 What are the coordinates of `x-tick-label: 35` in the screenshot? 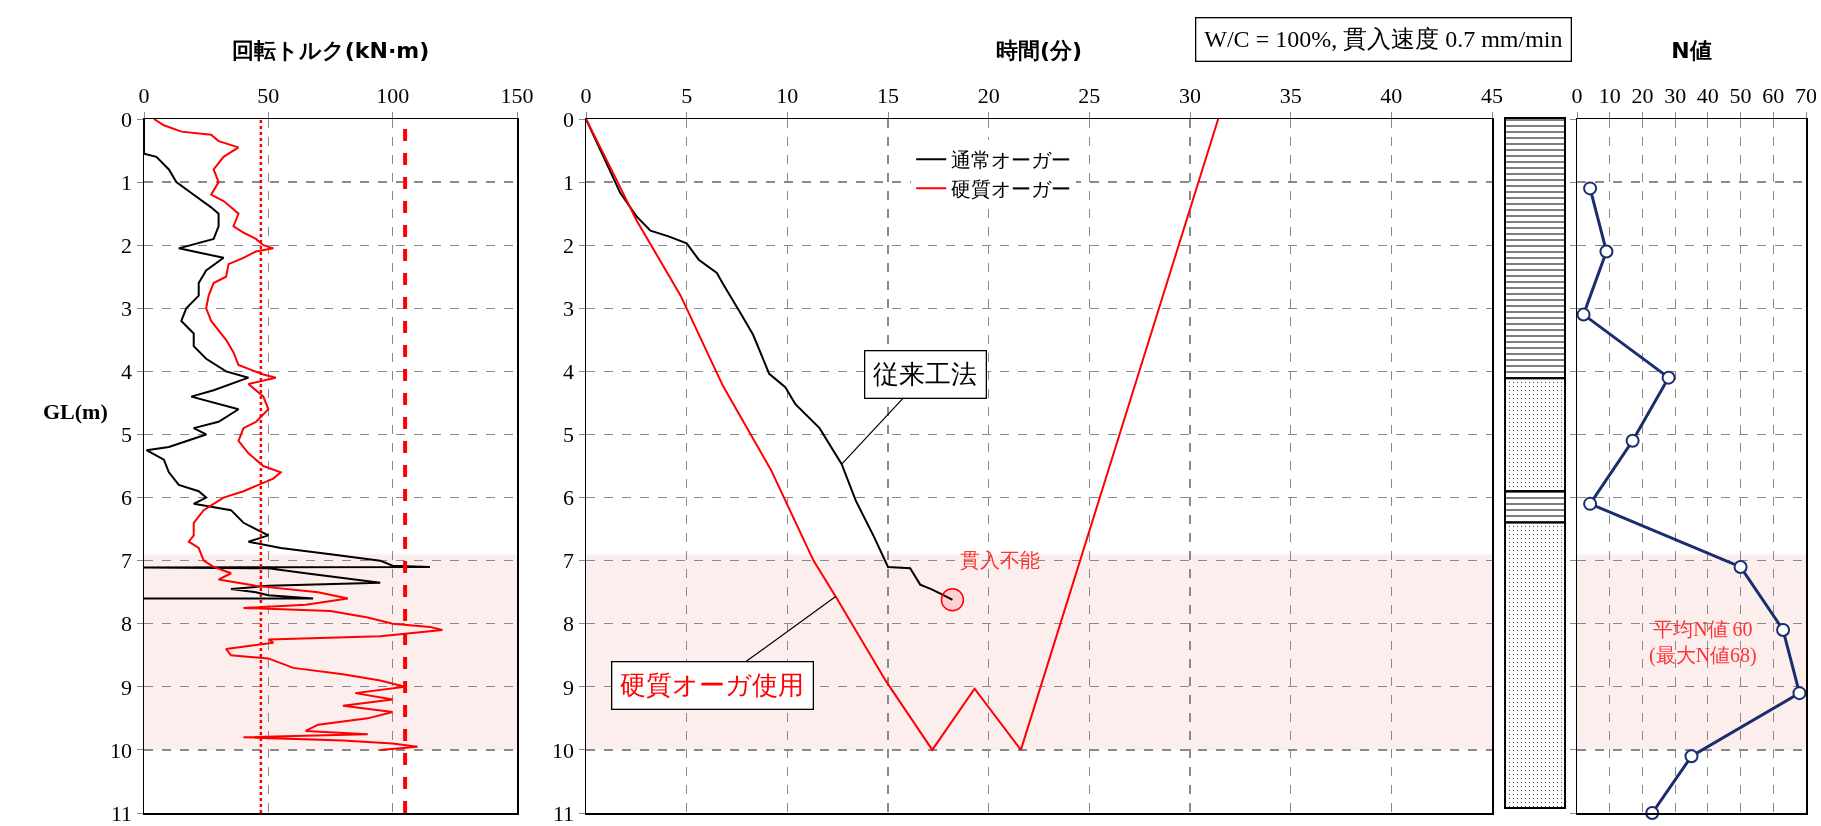 It's located at (1290, 95).